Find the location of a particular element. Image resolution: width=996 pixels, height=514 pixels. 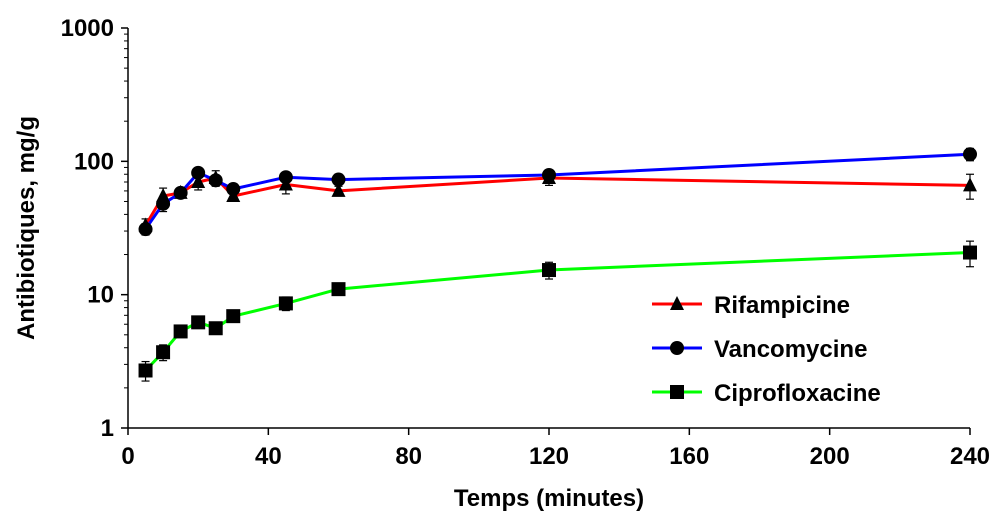

legend-label-ciprofloxacine: Ciprofloxacine is located at coordinates (797, 393).